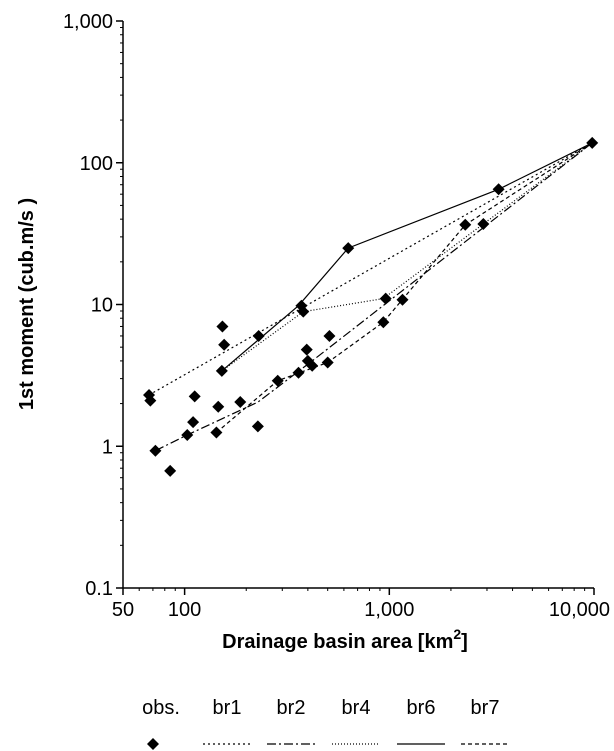 Image resolution: width=614 pixels, height=751 pixels. Describe the element at coordinates (361, 604) in the screenshot. I see `x-axis: 50 100 1,000 10,000` at that location.